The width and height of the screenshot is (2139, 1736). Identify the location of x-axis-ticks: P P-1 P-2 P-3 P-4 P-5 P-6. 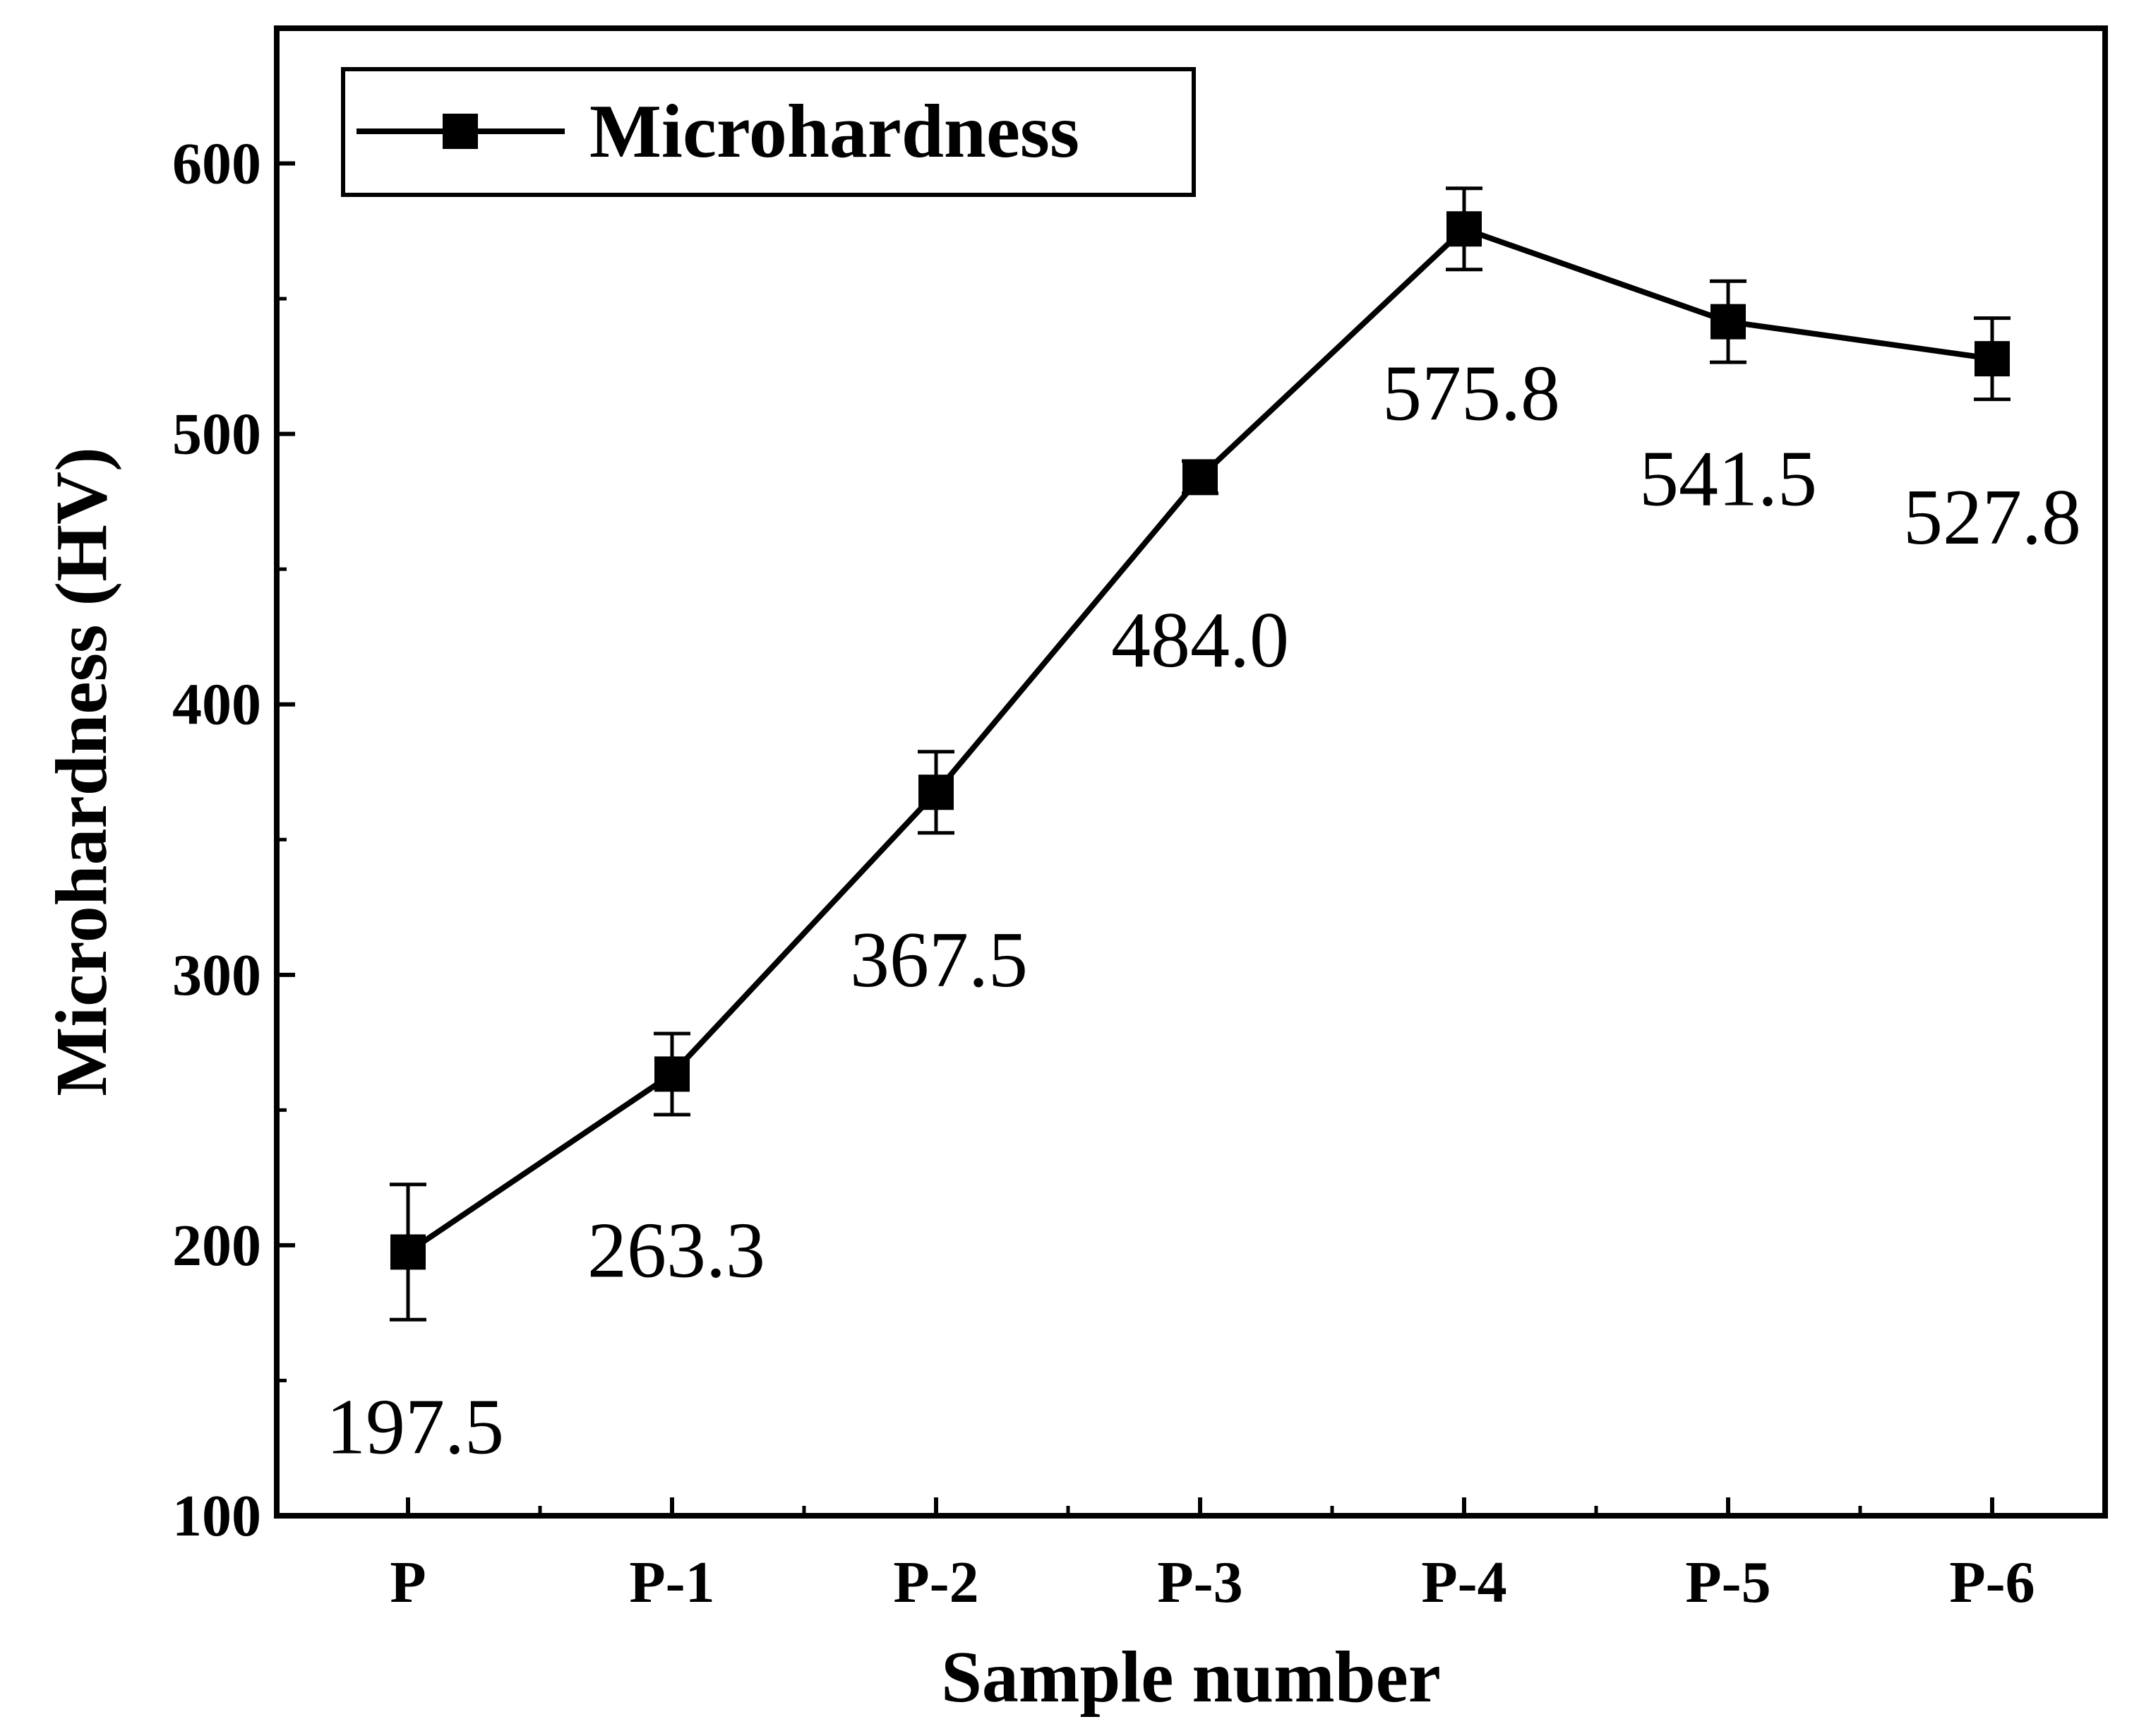
(1212, 1556).